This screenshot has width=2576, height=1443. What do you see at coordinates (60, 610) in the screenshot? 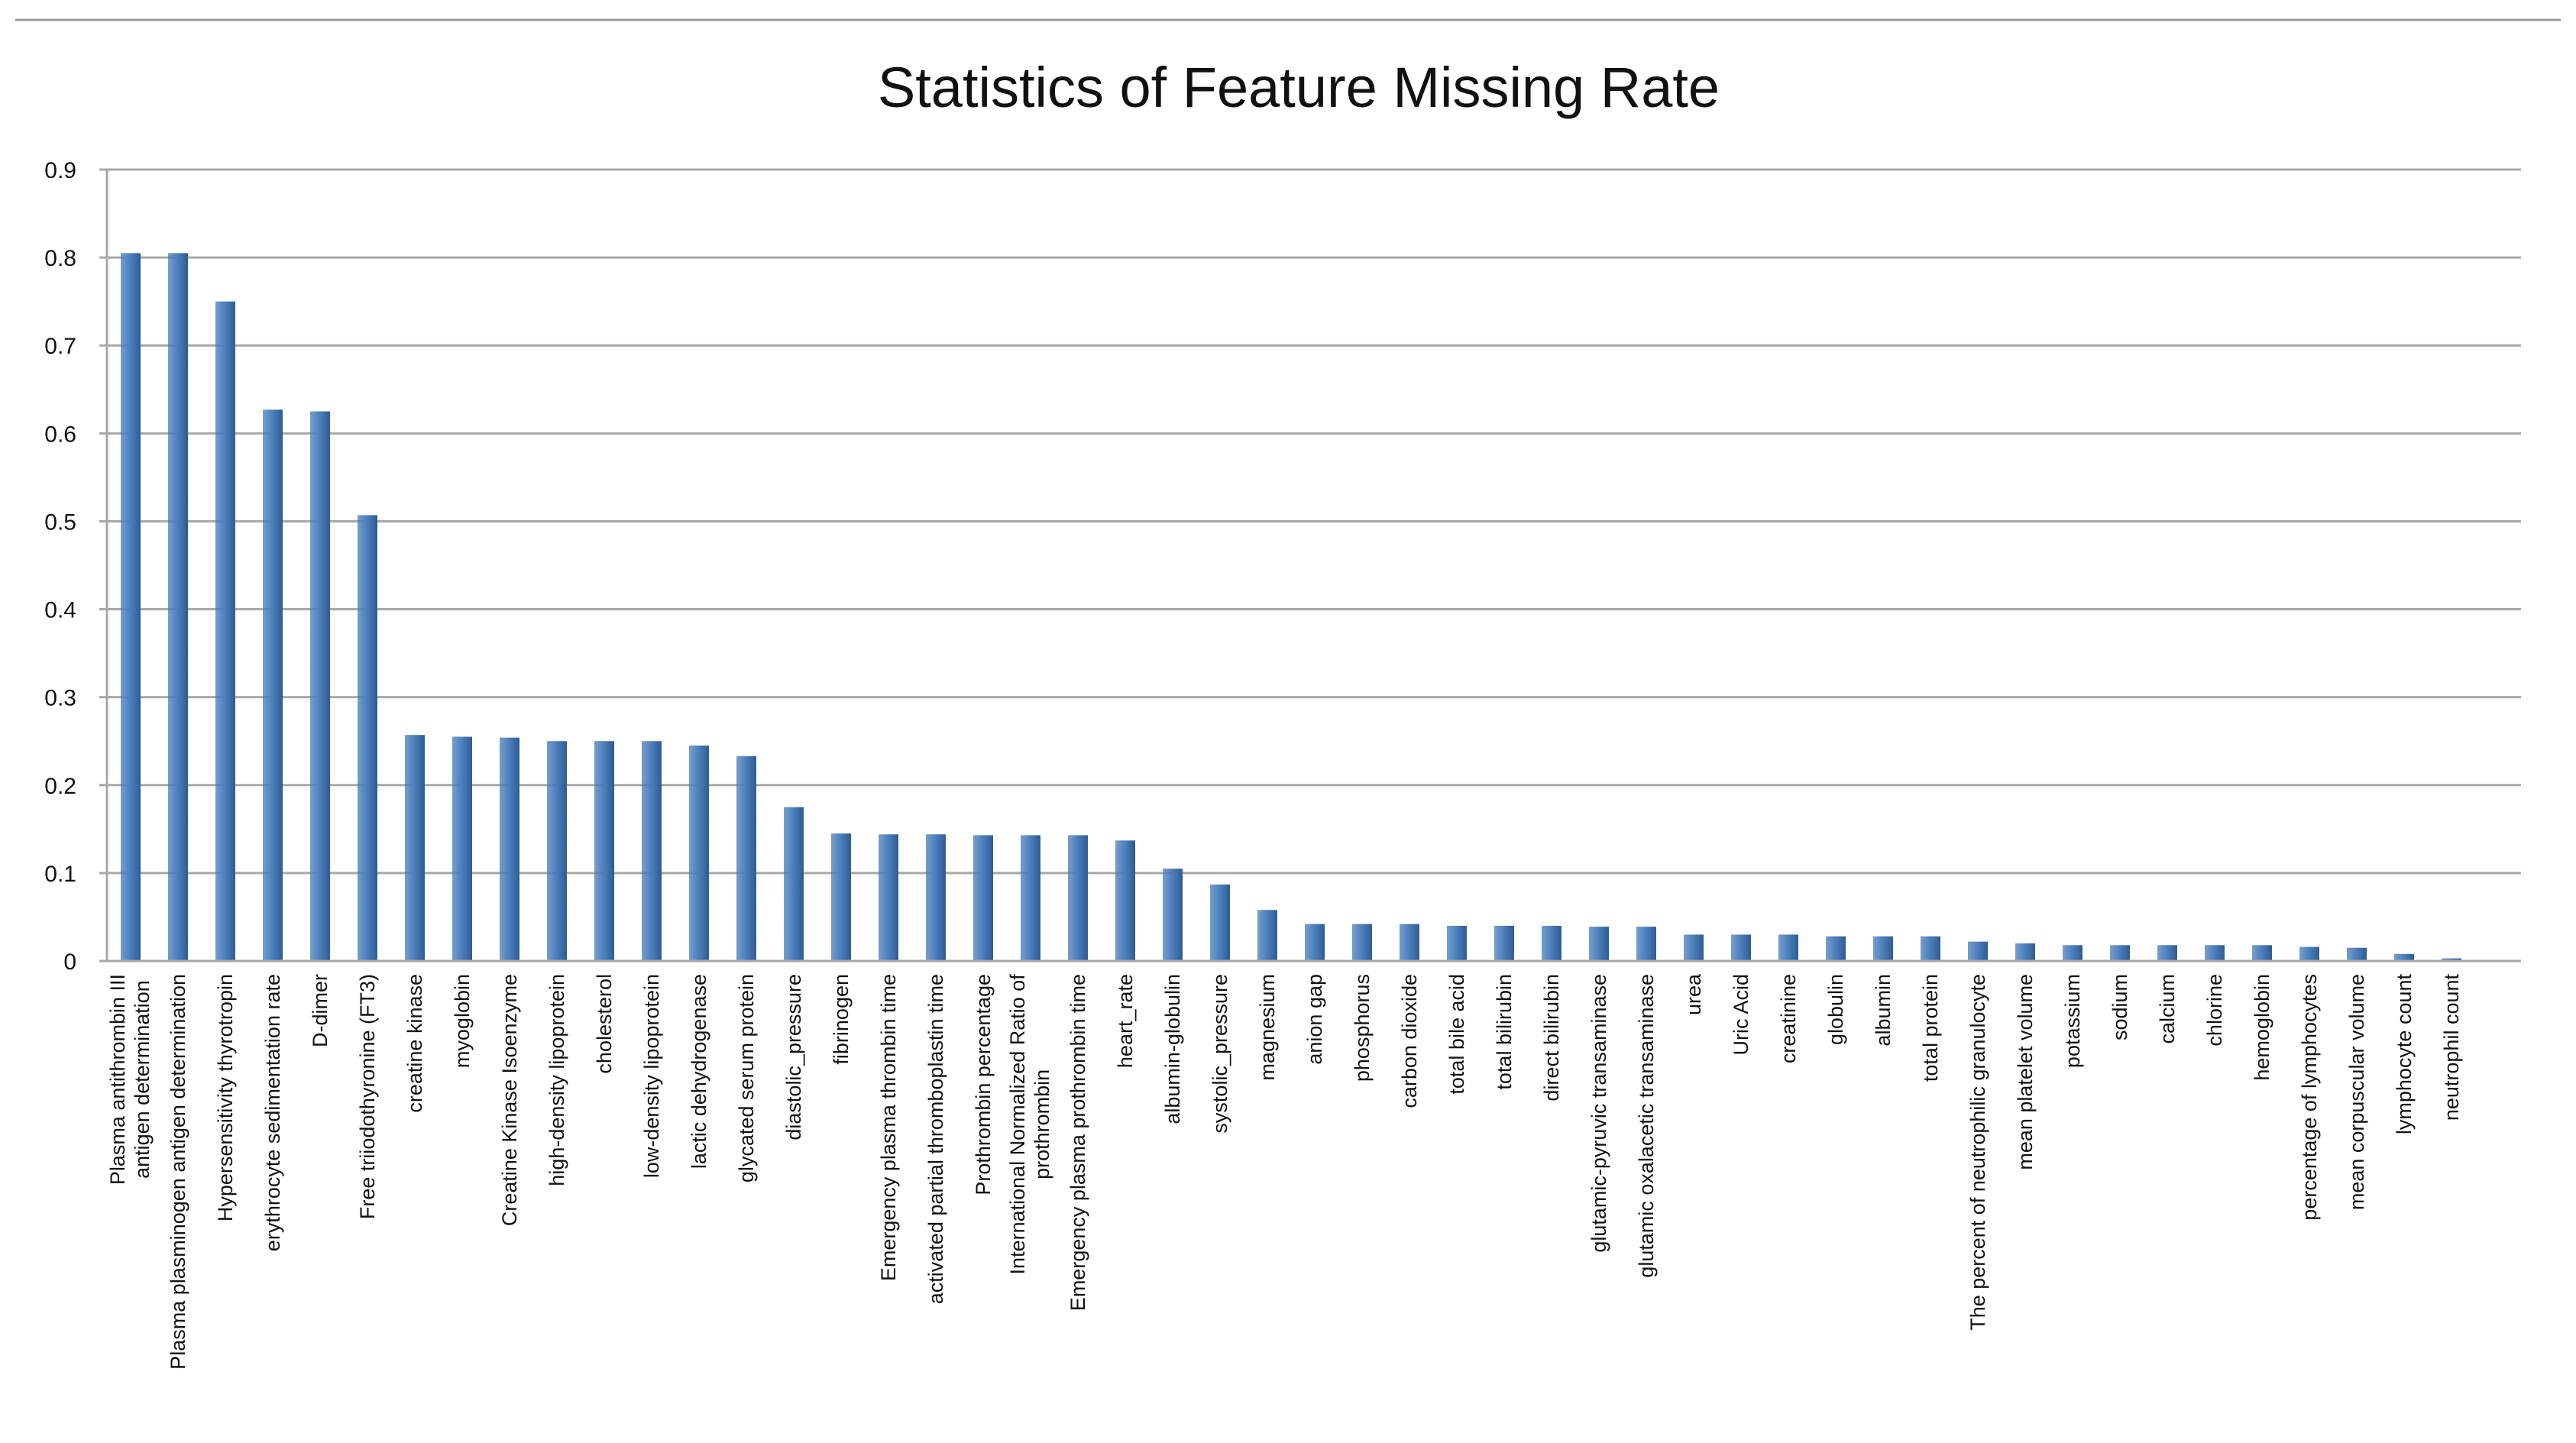
I see `y-tick-label: 0.4` at bounding box center [60, 610].